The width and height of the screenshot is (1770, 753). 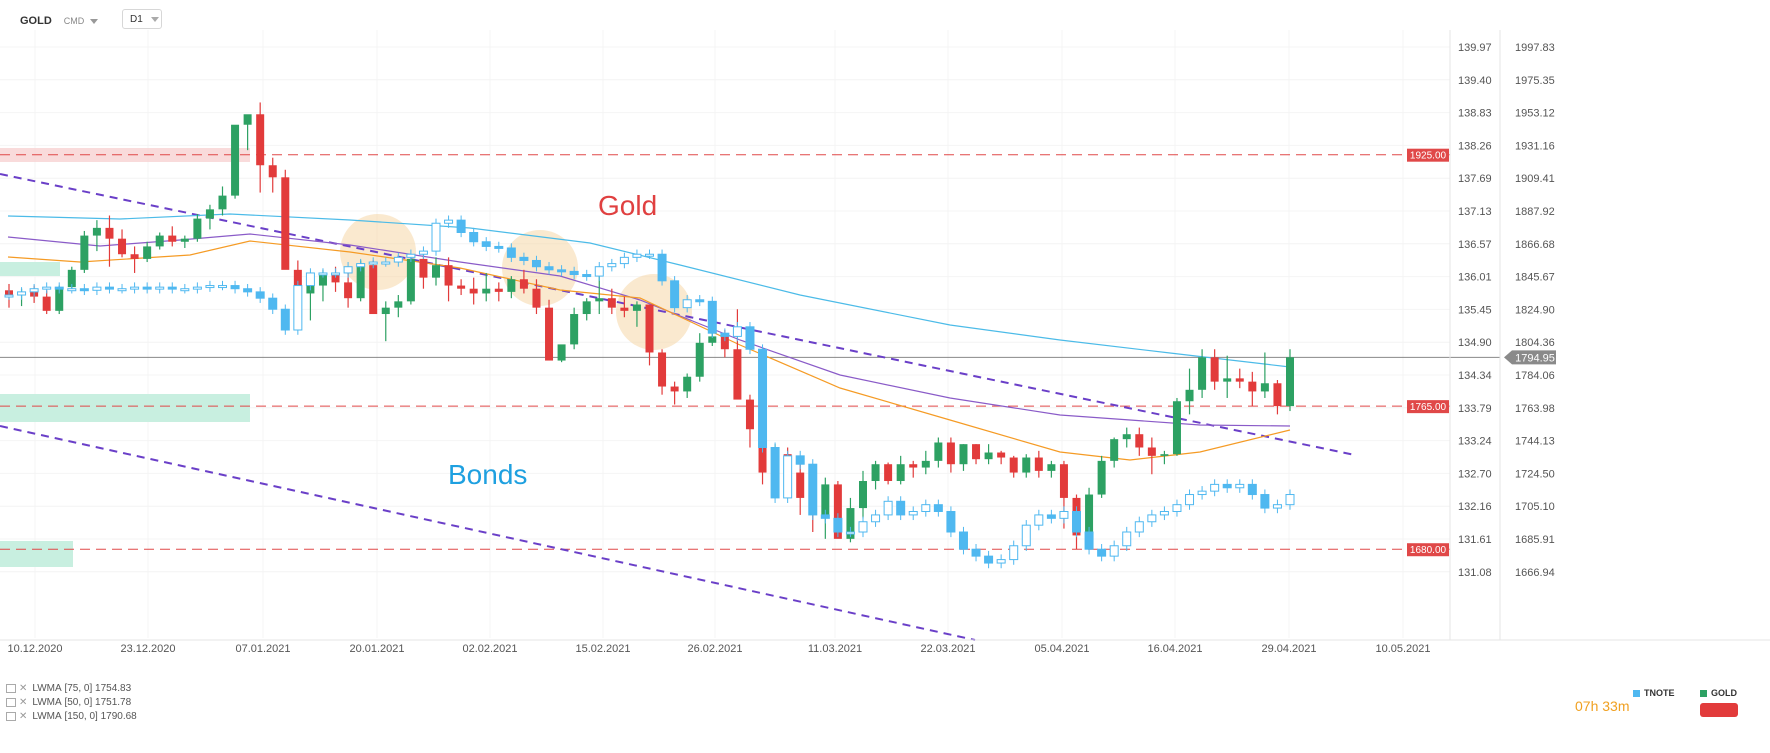 What do you see at coordinates (1535, 358) in the screenshot?
I see `current-price-label: 1794.95` at bounding box center [1535, 358].